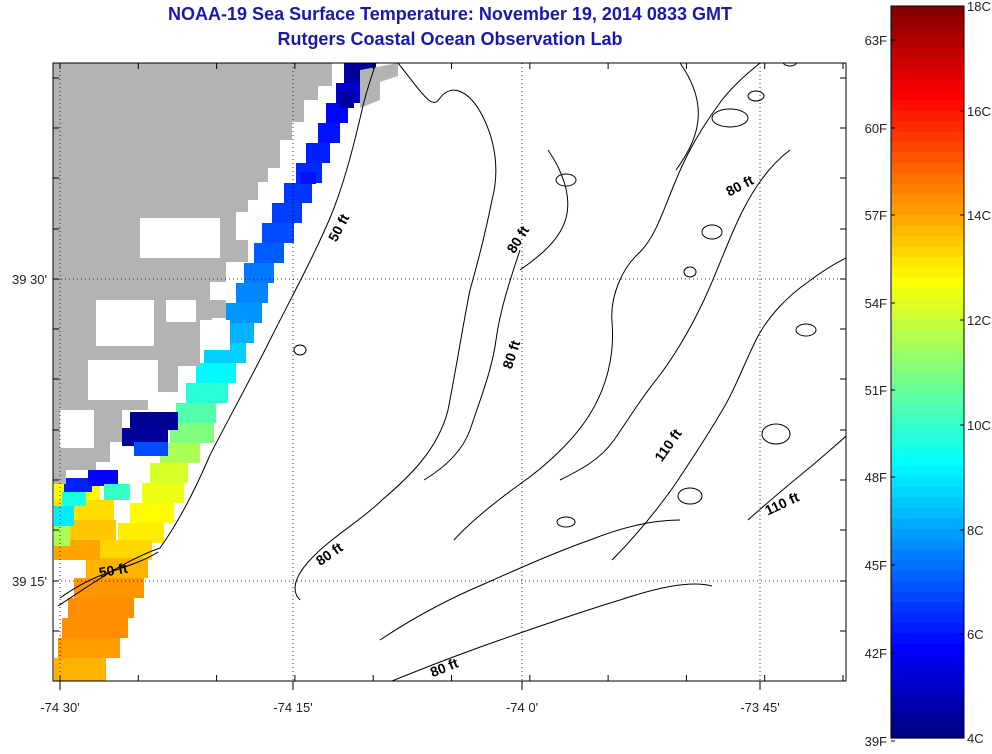 Image resolution: width=992 pixels, height=754 pixels. I want to click on y-tick-label: 39 30', so click(29, 279).